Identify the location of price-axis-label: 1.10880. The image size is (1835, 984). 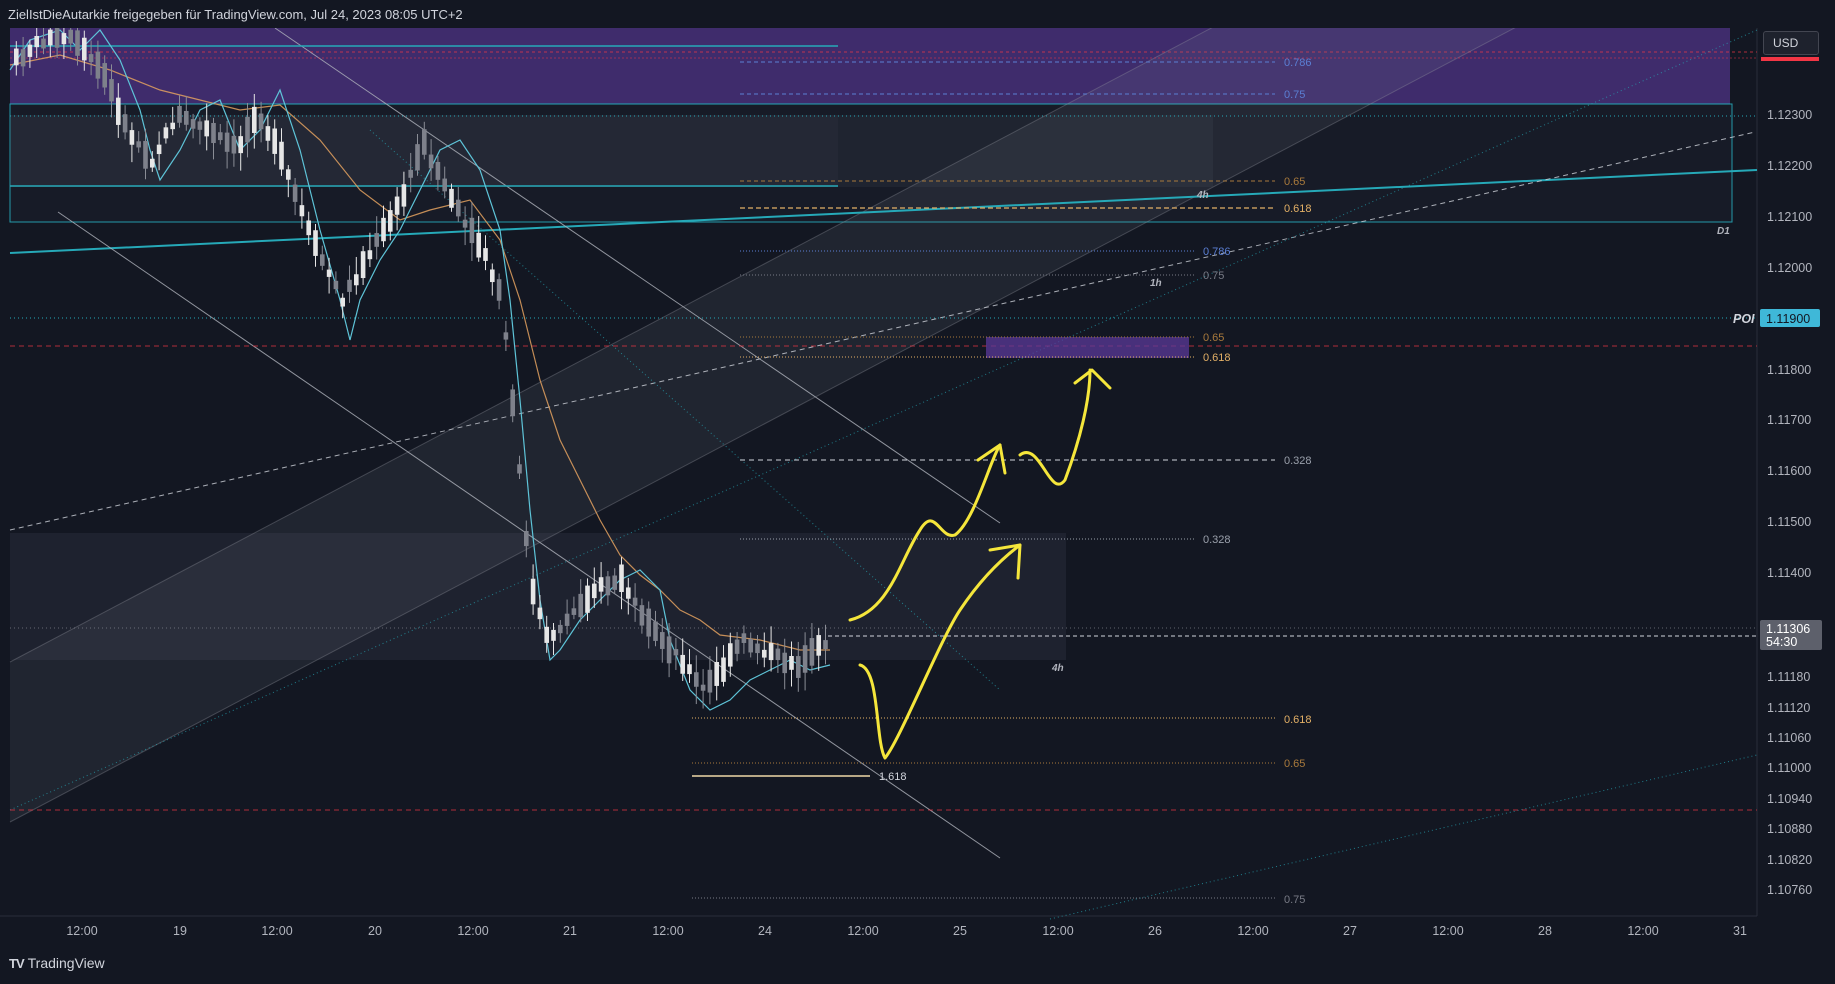
(1789, 829).